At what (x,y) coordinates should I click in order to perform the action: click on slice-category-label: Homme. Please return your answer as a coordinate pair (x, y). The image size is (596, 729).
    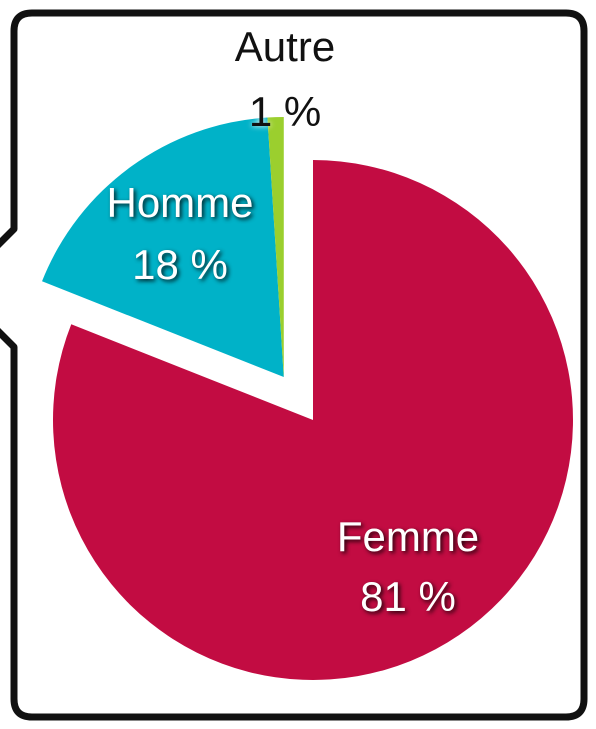
    Looking at the image, I should click on (179, 202).